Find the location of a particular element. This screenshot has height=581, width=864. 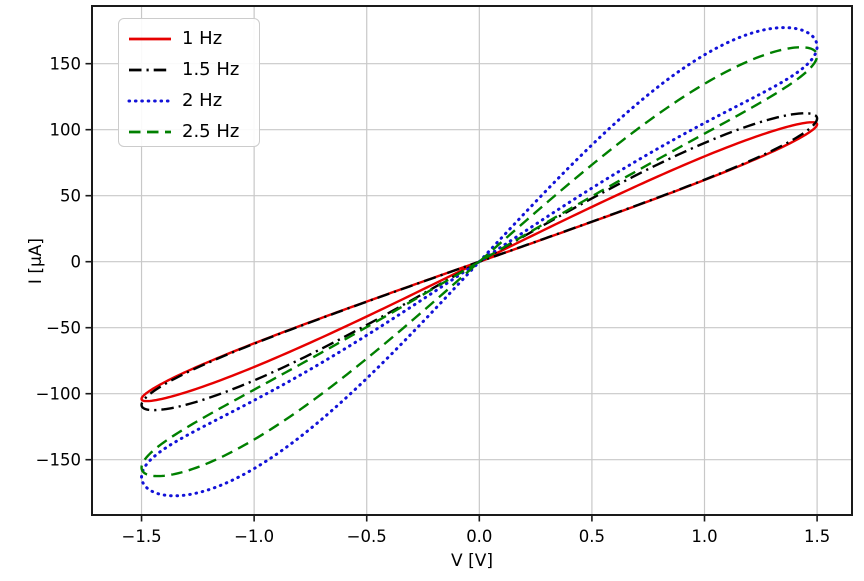

x-tick-label: 0.0 is located at coordinates (479, 536).